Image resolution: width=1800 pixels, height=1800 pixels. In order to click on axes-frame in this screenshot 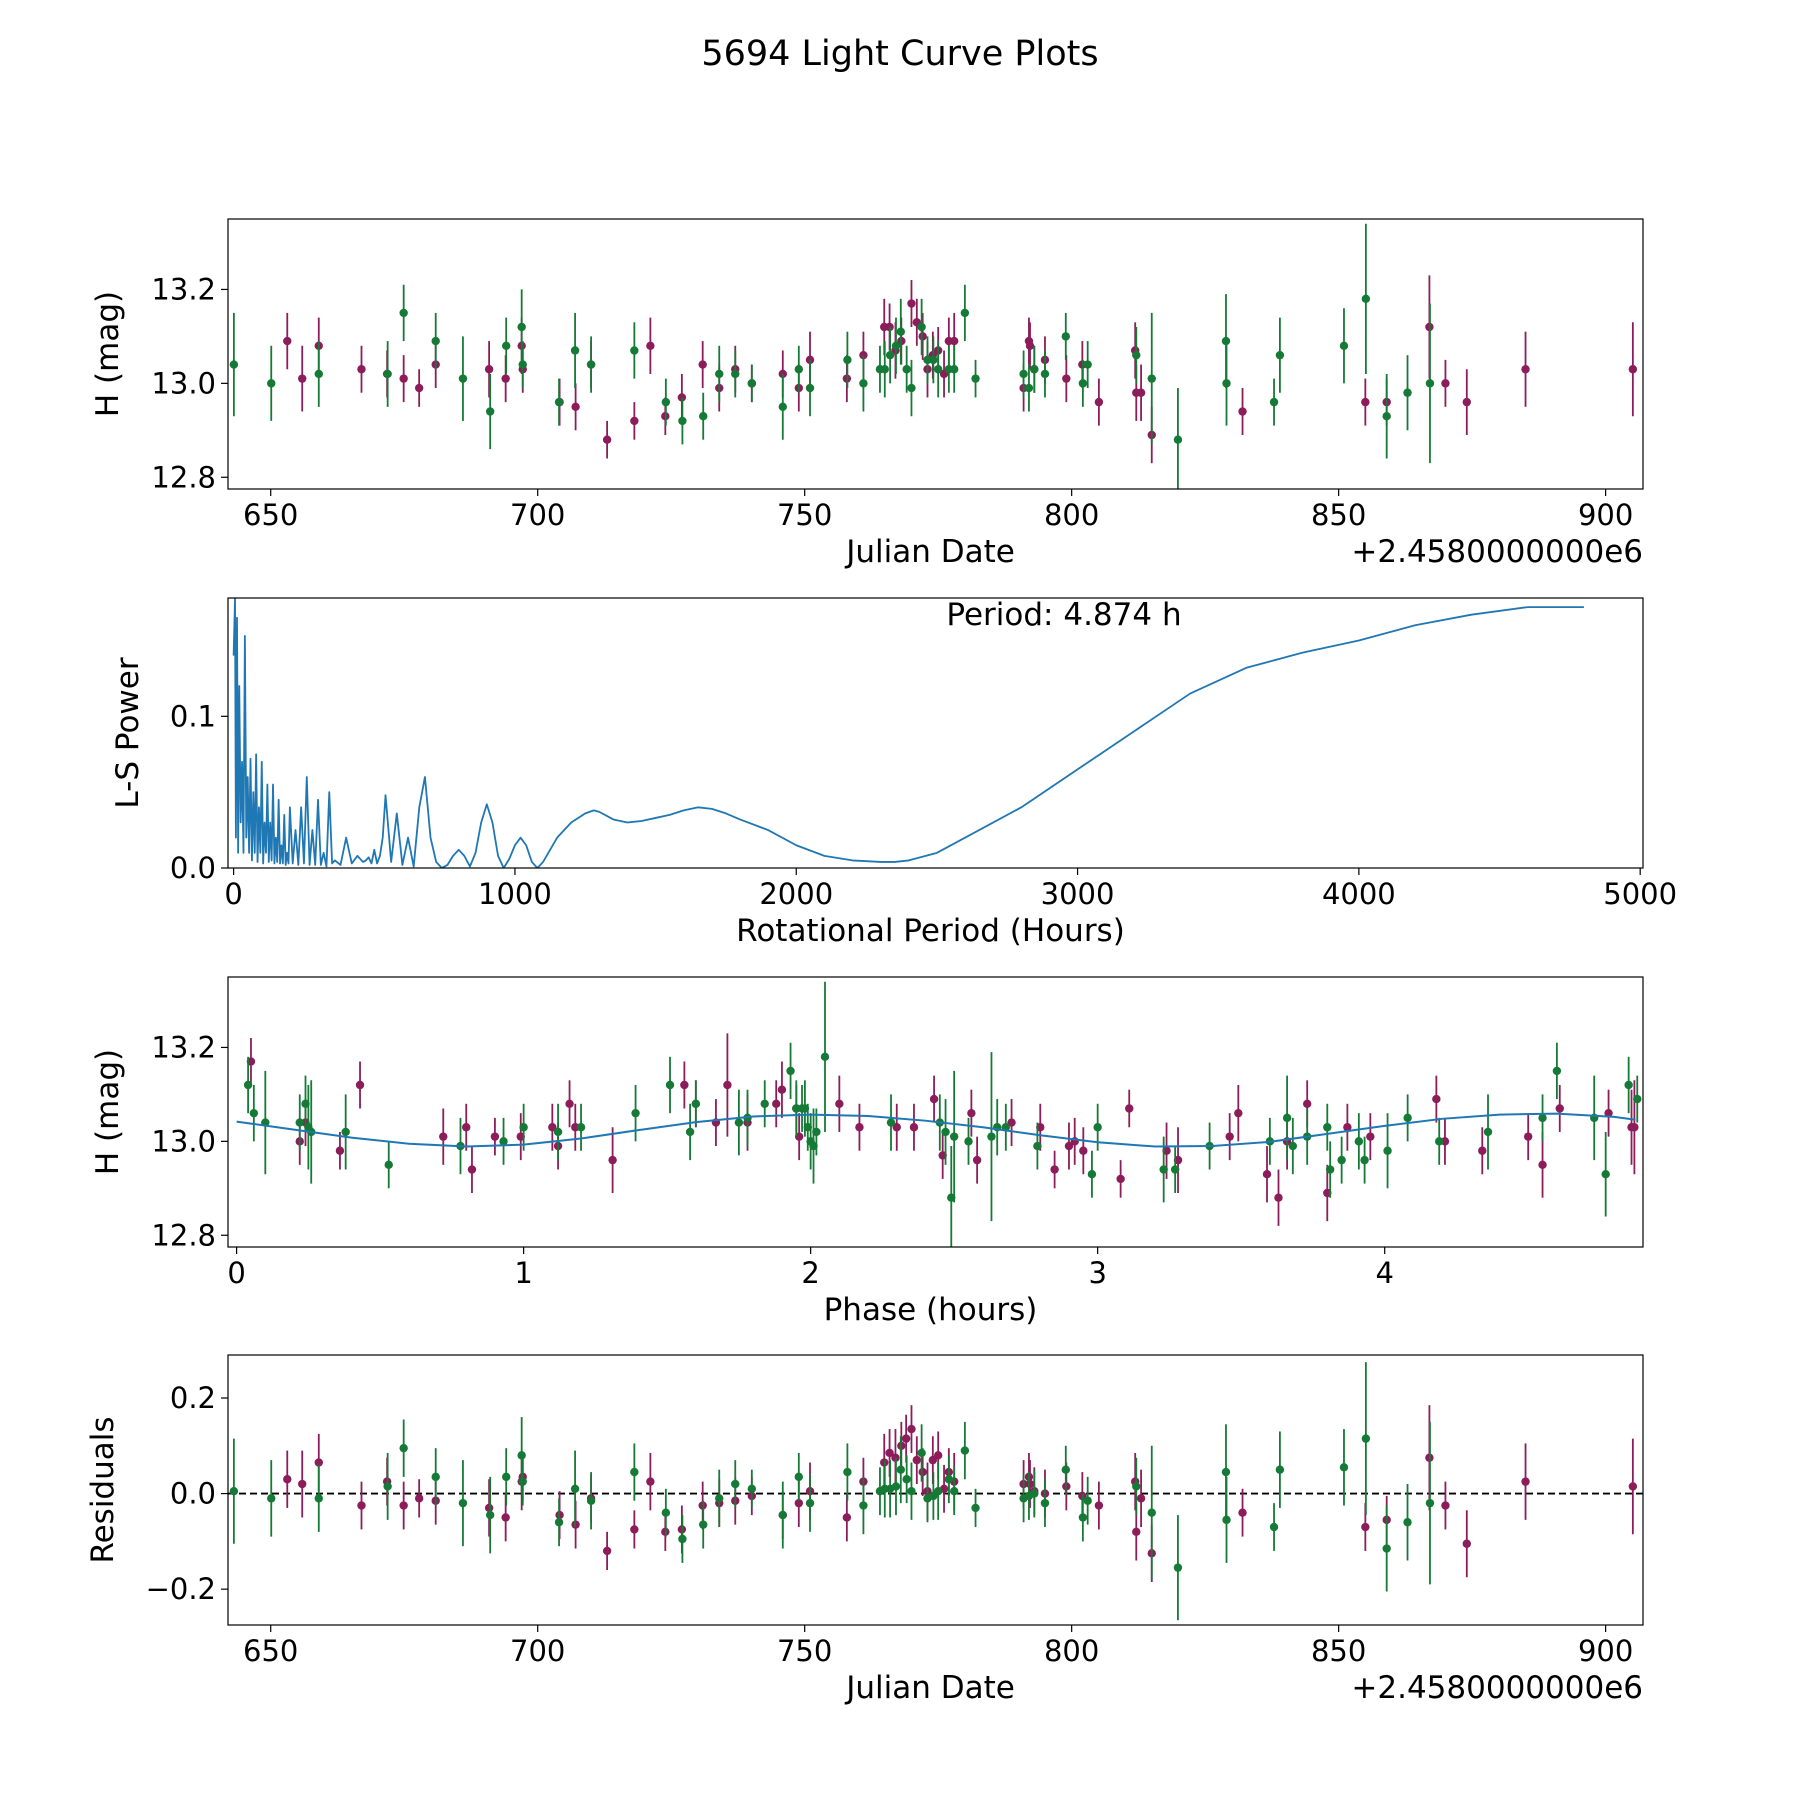, I will do `click(935, 1490)`.